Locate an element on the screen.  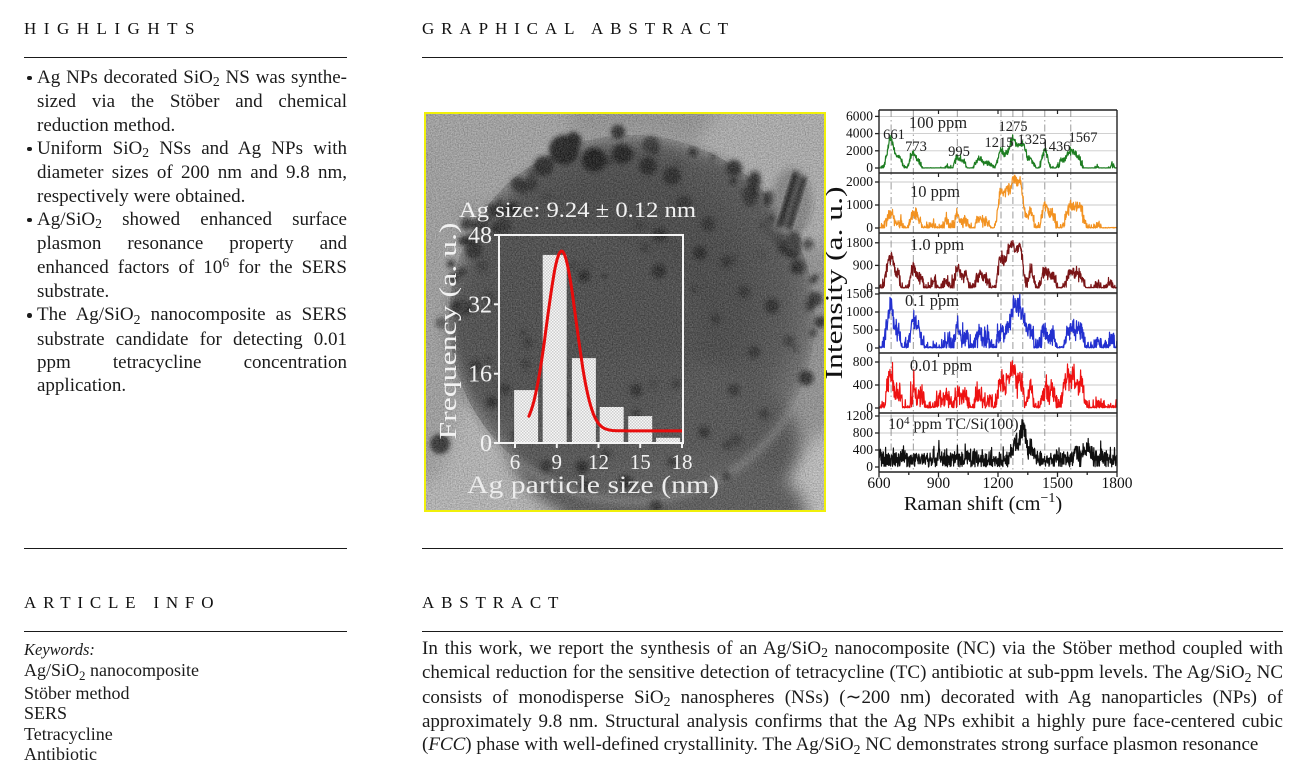
svg-text: 0.1 ppm is located at coordinates (932, 300).